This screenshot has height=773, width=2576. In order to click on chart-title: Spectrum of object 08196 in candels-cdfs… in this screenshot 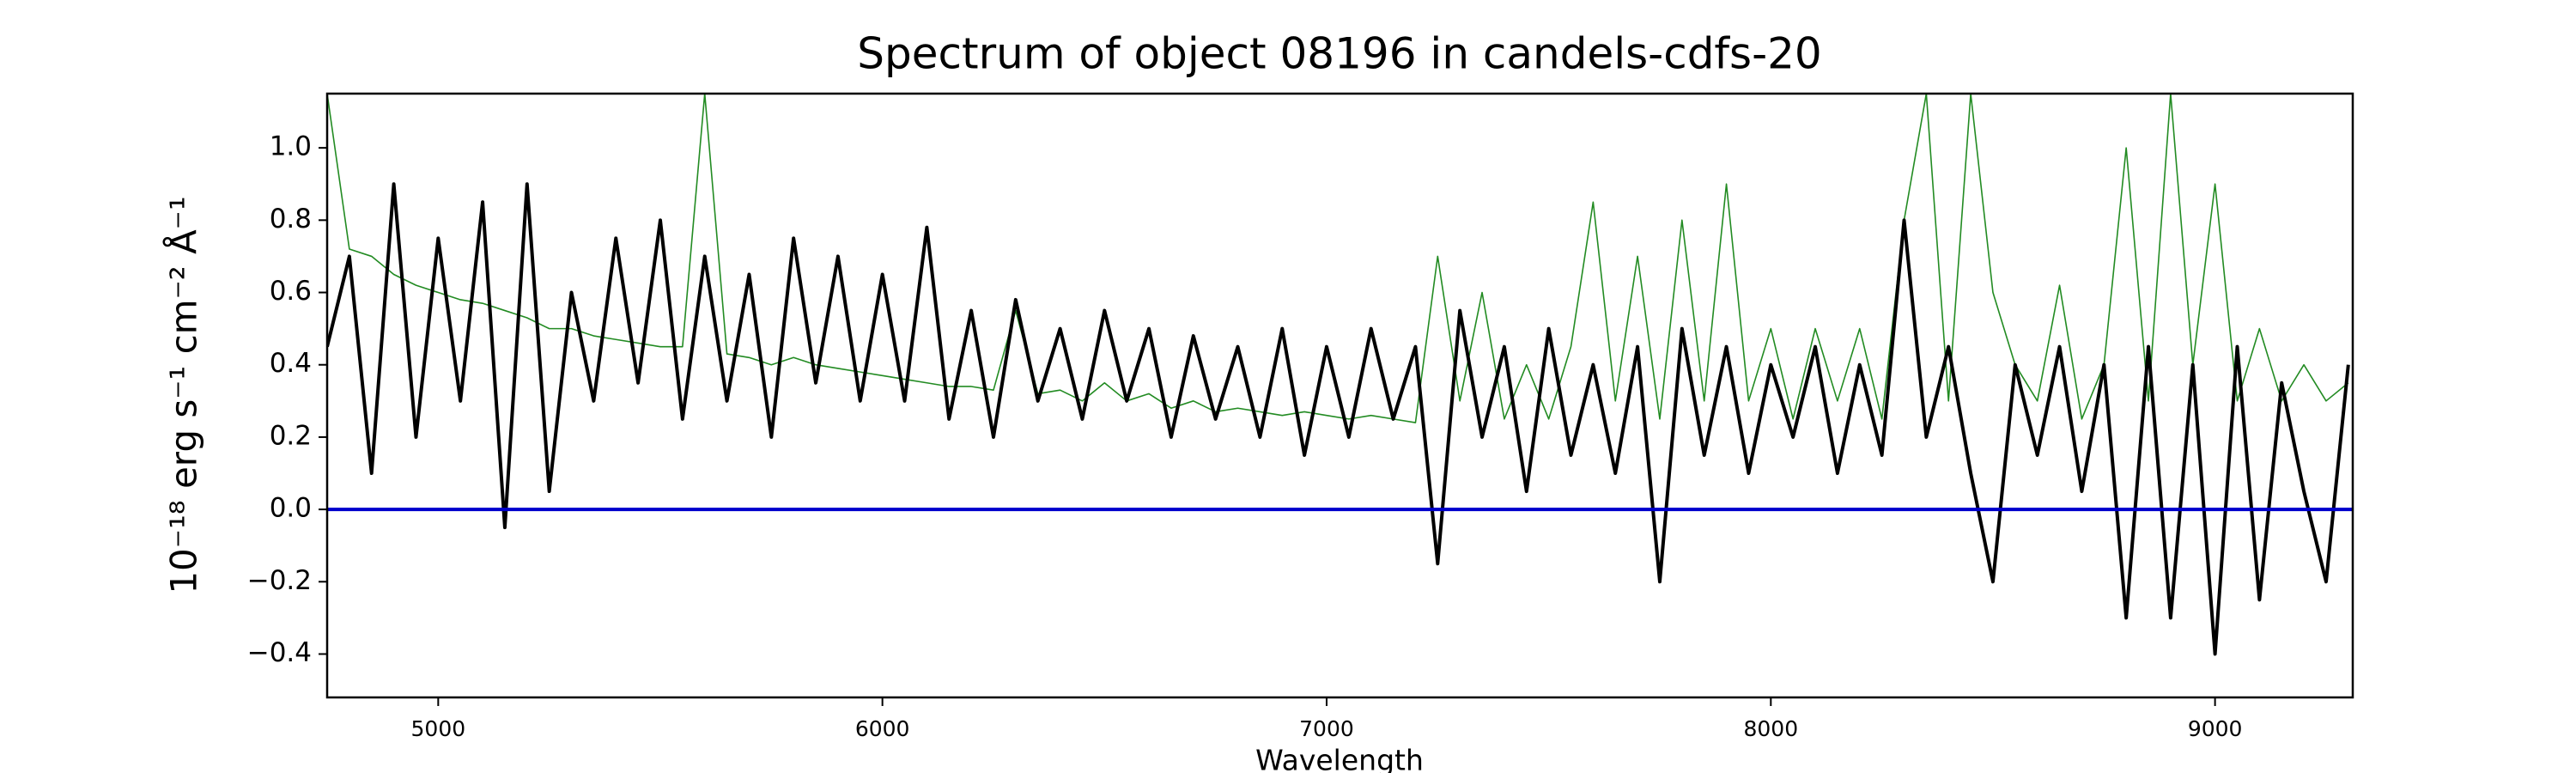, I will do `click(1339, 54)`.